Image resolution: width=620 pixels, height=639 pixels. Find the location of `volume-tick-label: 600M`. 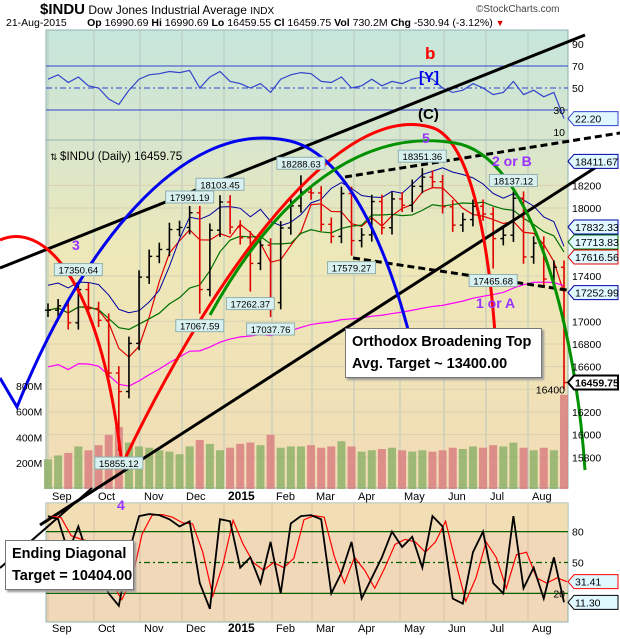

volume-tick-label: 600M is located at coordinates (29, 413).